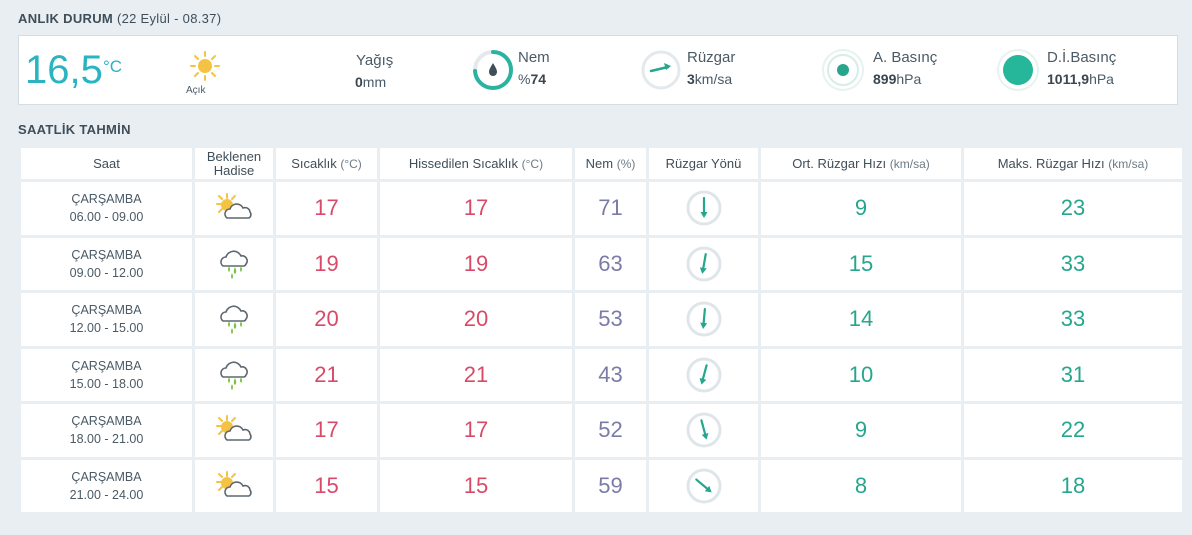 The height and width of the screenshot is (535, 1192). I want to click on precipitation-value: 0mm, so click(371, 82).